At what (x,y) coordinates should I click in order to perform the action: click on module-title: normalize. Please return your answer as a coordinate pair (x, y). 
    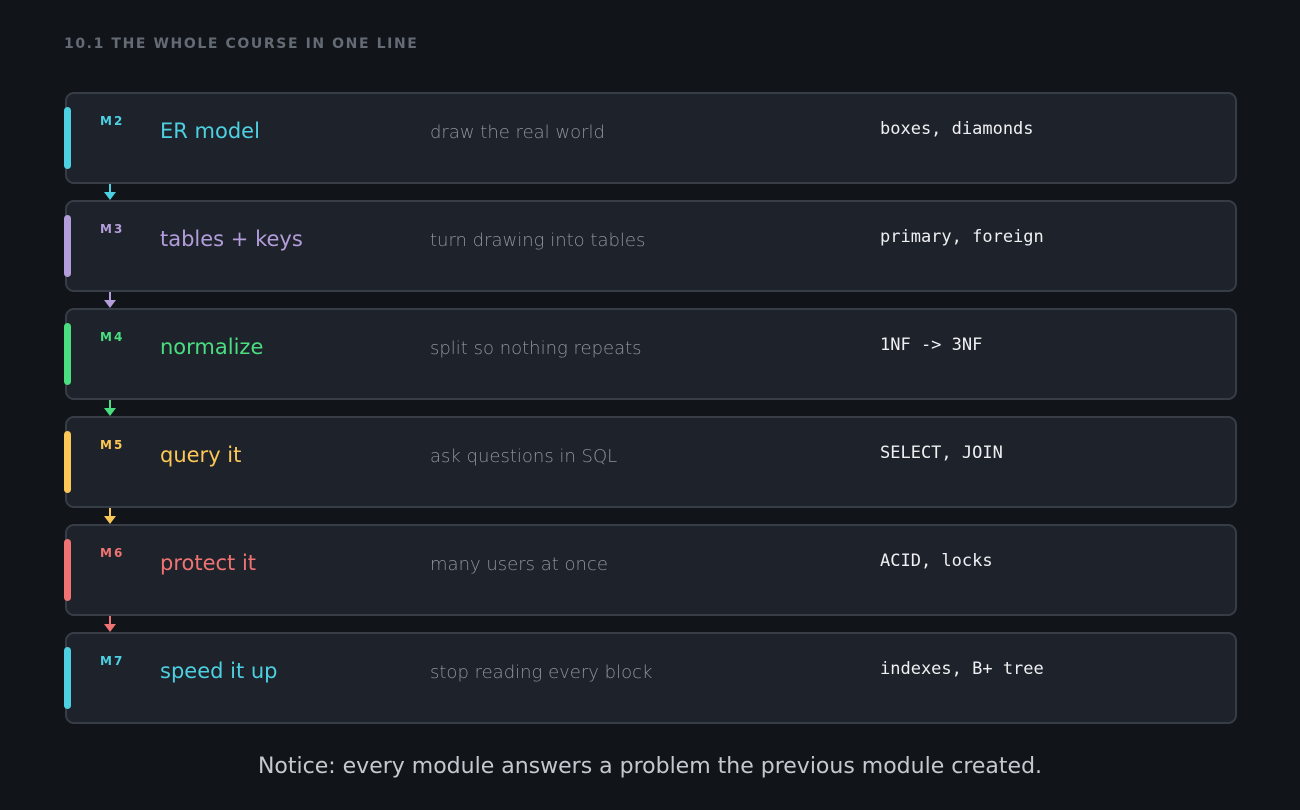
    Looking at the image, I should click on (212, 347).